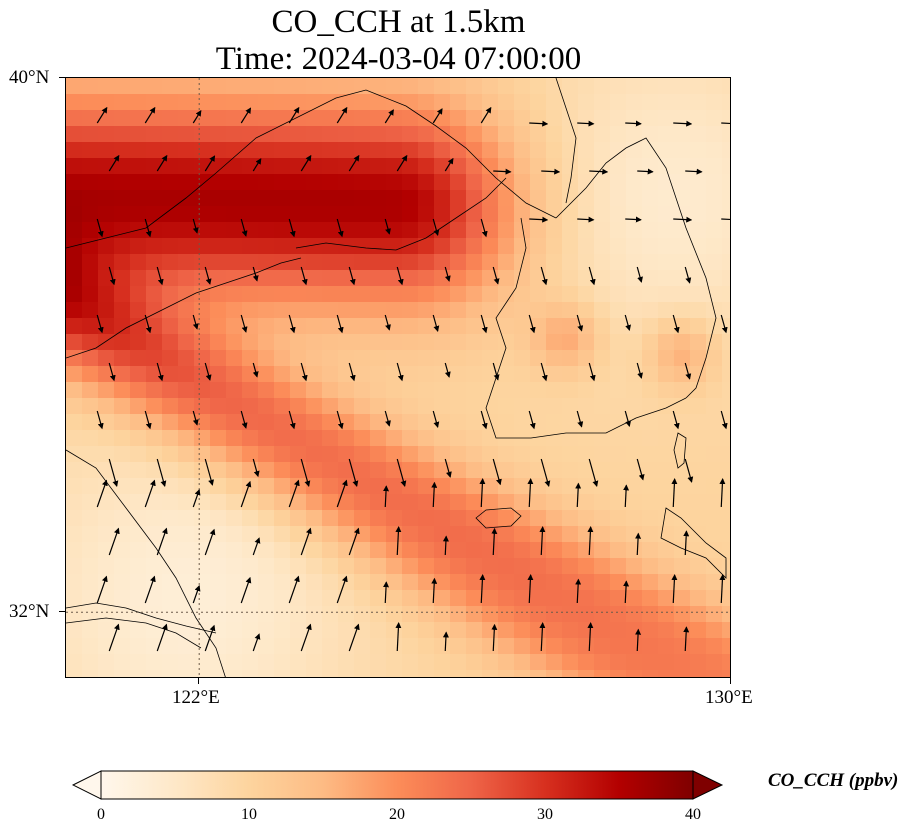 The width and height of the screenshot is (921, 836). I want to click on lat-tick-label-32: 32°N, so click(29, 611).